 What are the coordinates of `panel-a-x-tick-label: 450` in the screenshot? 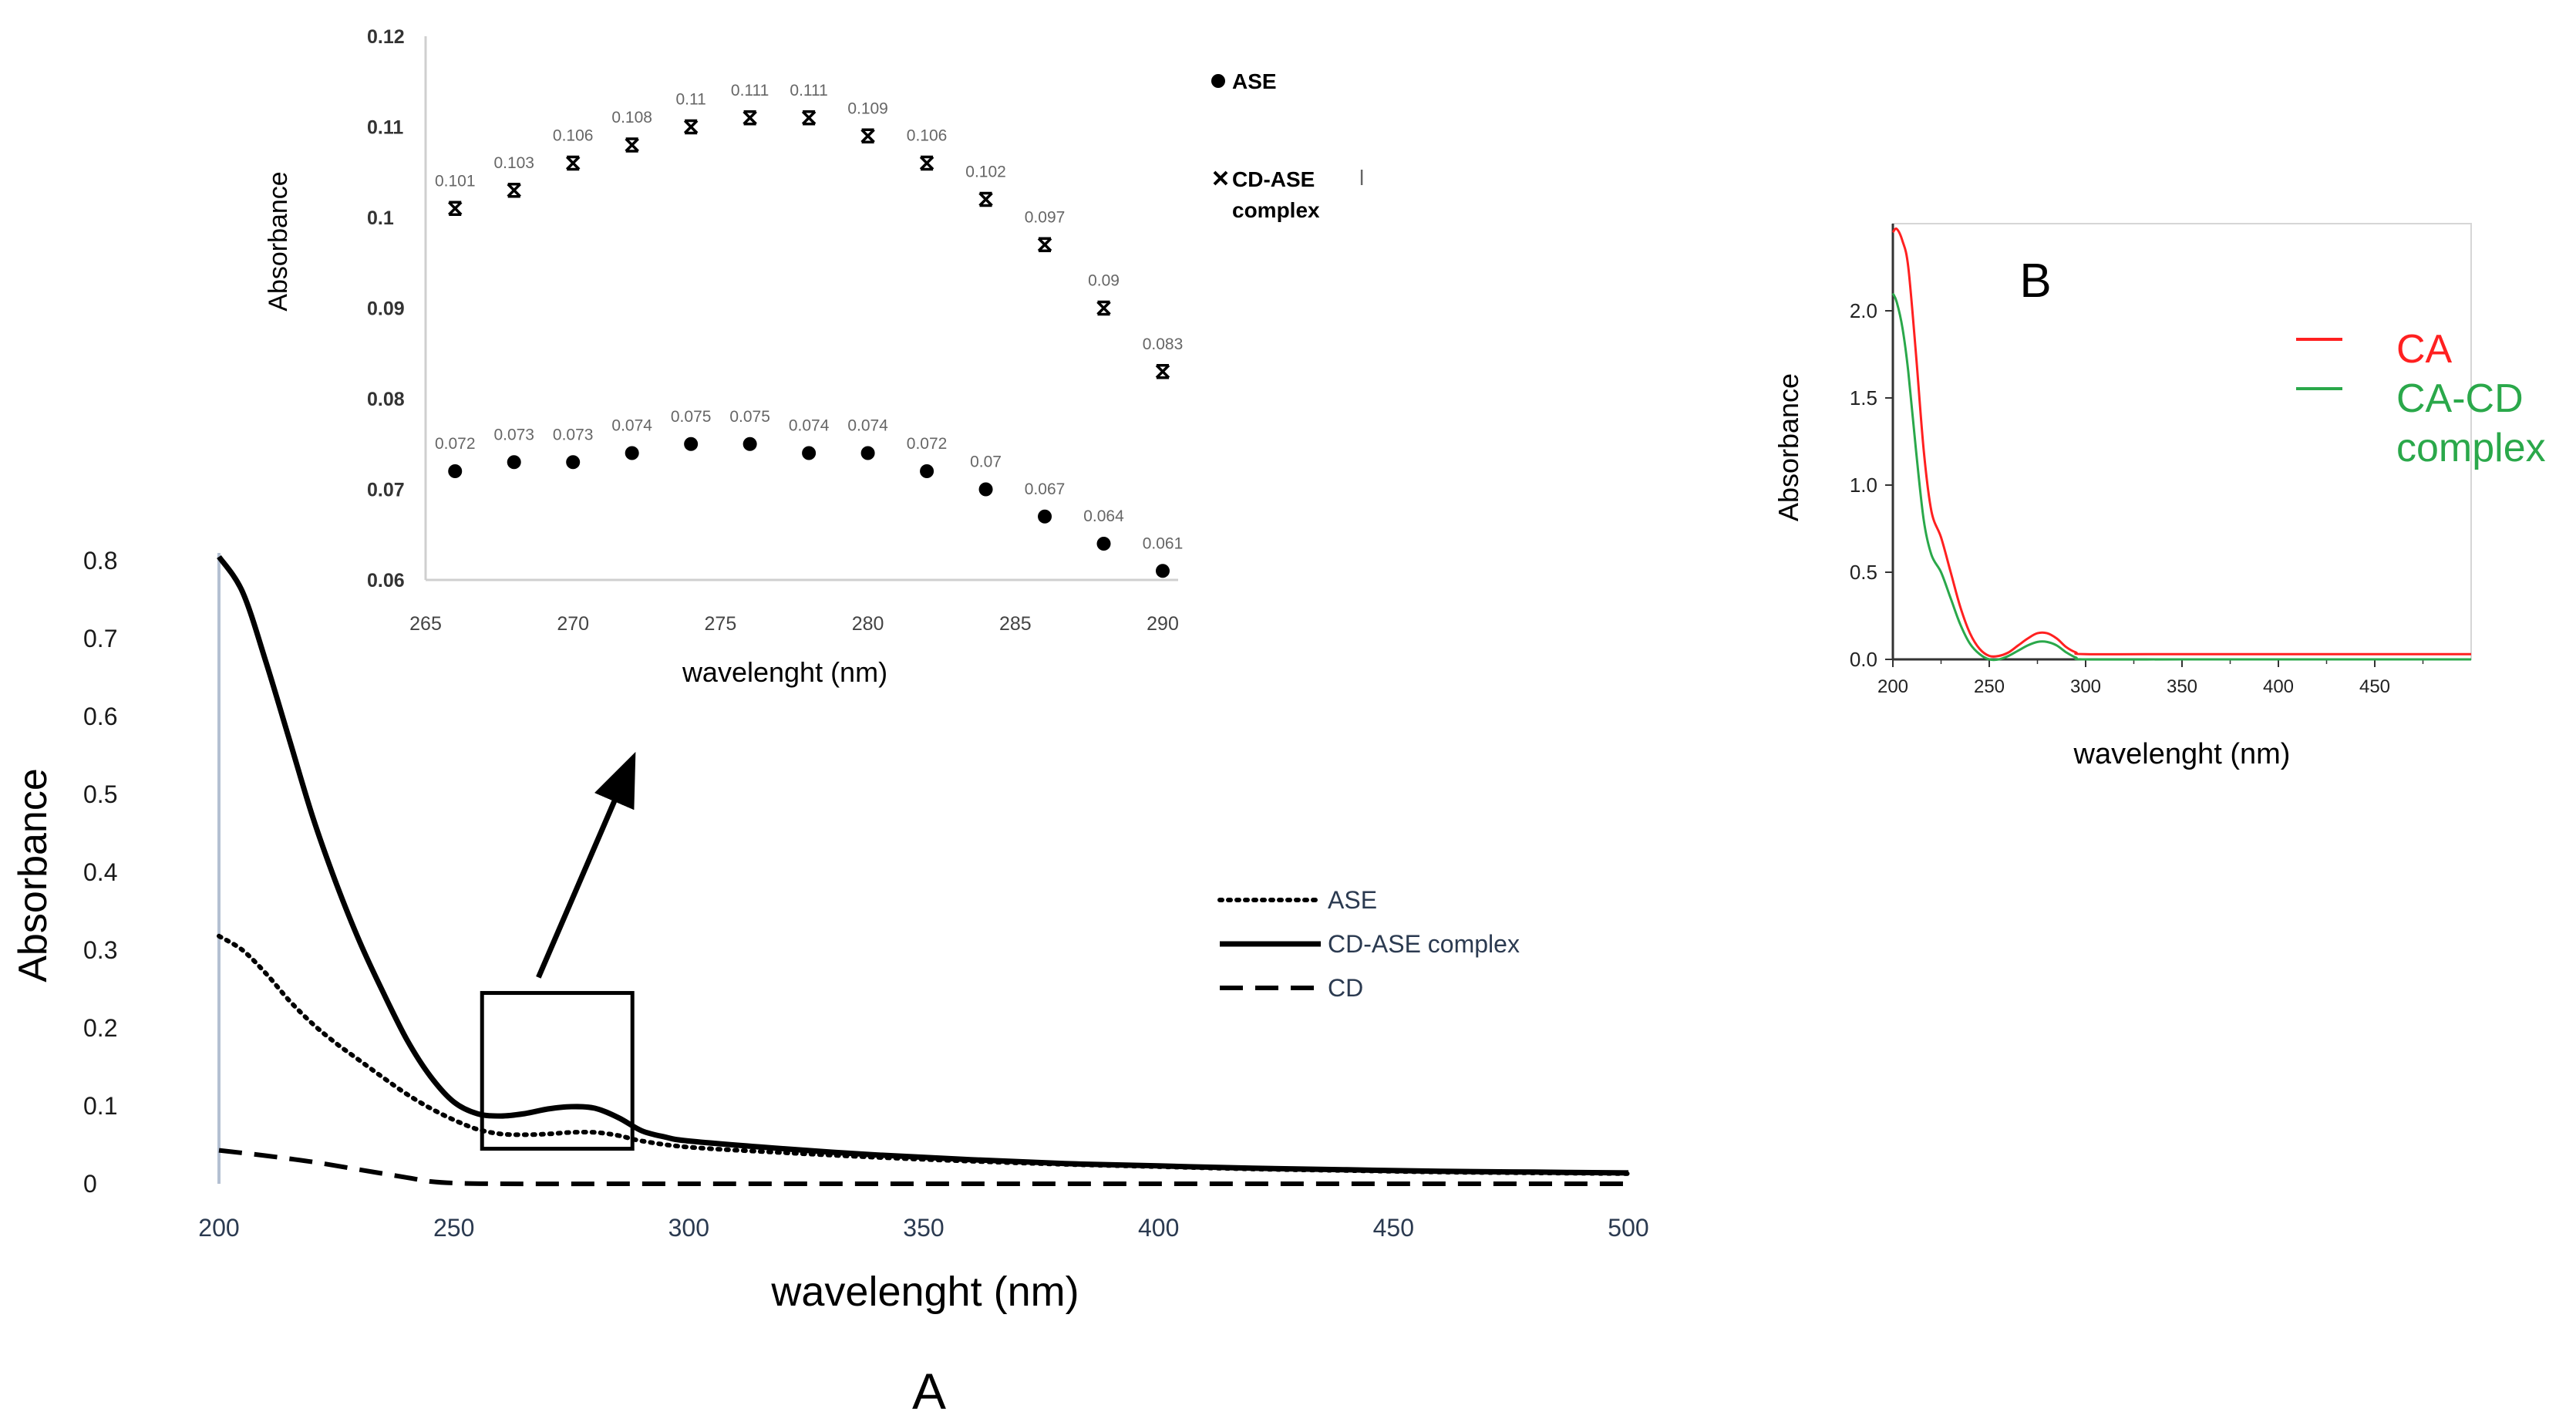 It's located at (1393, 1228).